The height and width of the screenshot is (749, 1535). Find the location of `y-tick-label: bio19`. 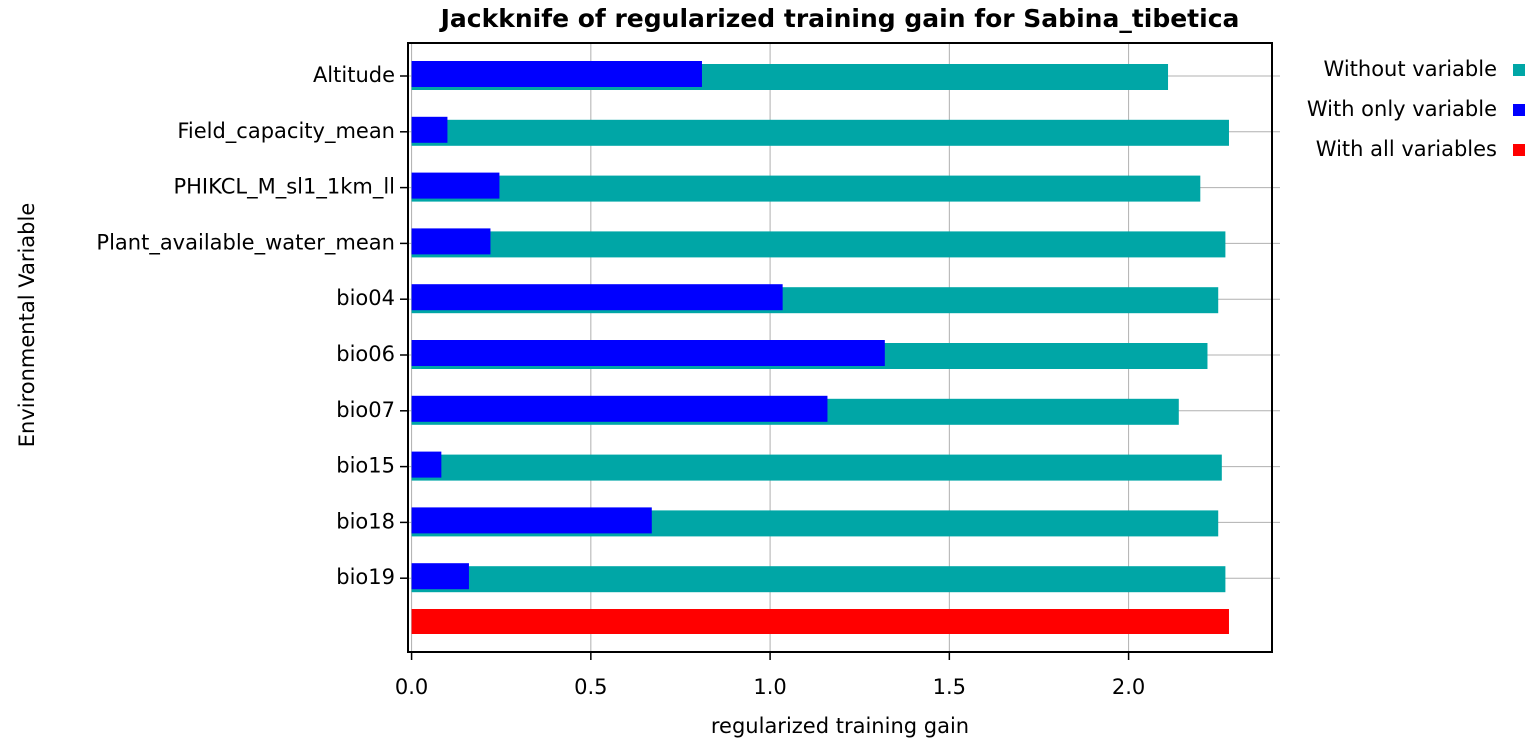

y-tick-label: bio19 is located at coordinates (365, 577).